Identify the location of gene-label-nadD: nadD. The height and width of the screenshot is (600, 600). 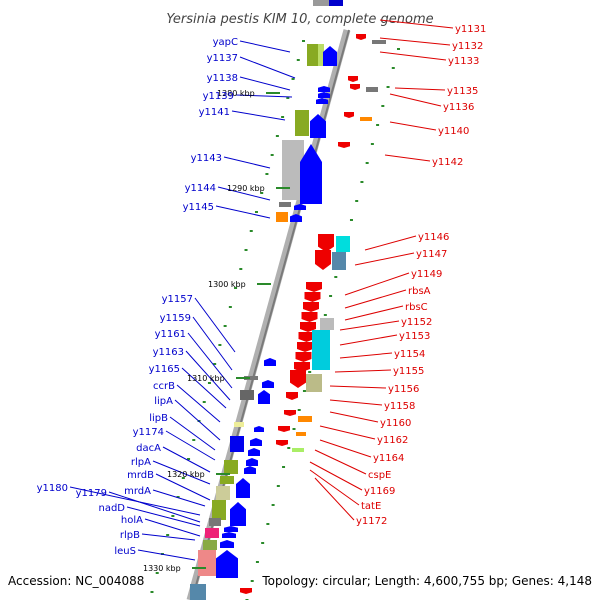
(111, 508).